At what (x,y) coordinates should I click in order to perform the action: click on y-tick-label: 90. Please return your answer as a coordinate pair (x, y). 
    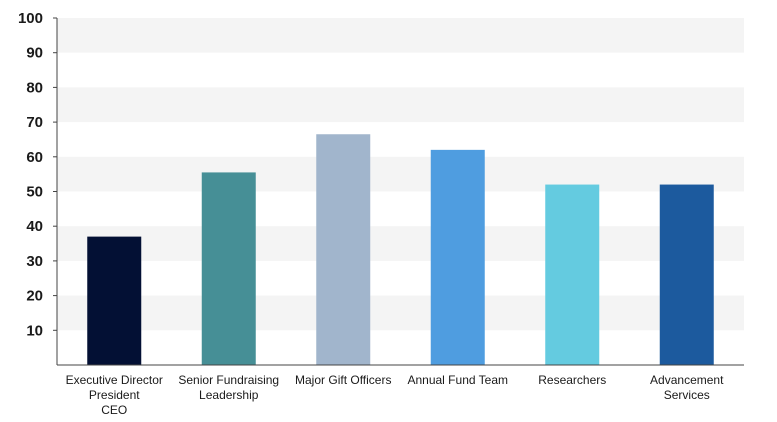
    Looking at the image, I should click on (34, 53).